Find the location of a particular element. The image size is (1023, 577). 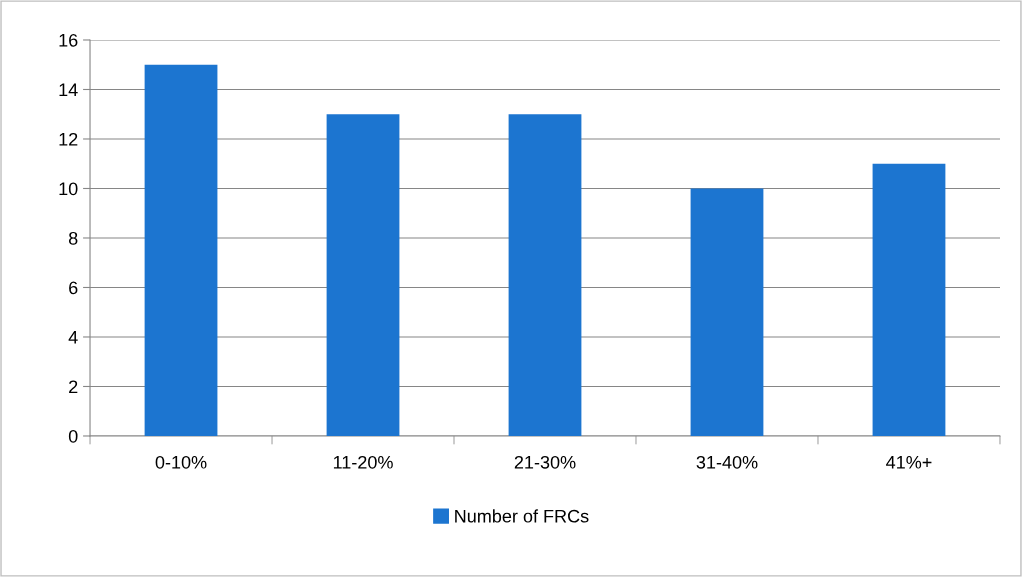

x-tick-label: 41%+ is located at coordinates (909, 462).